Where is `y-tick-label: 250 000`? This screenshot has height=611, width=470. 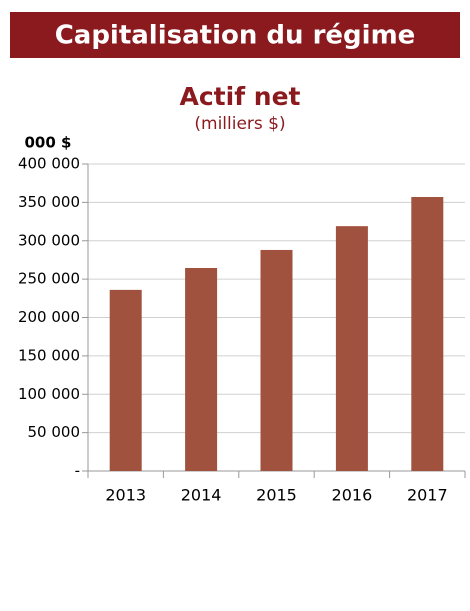
y-tick-label: 250 000 is located at coordinates (49, 279).